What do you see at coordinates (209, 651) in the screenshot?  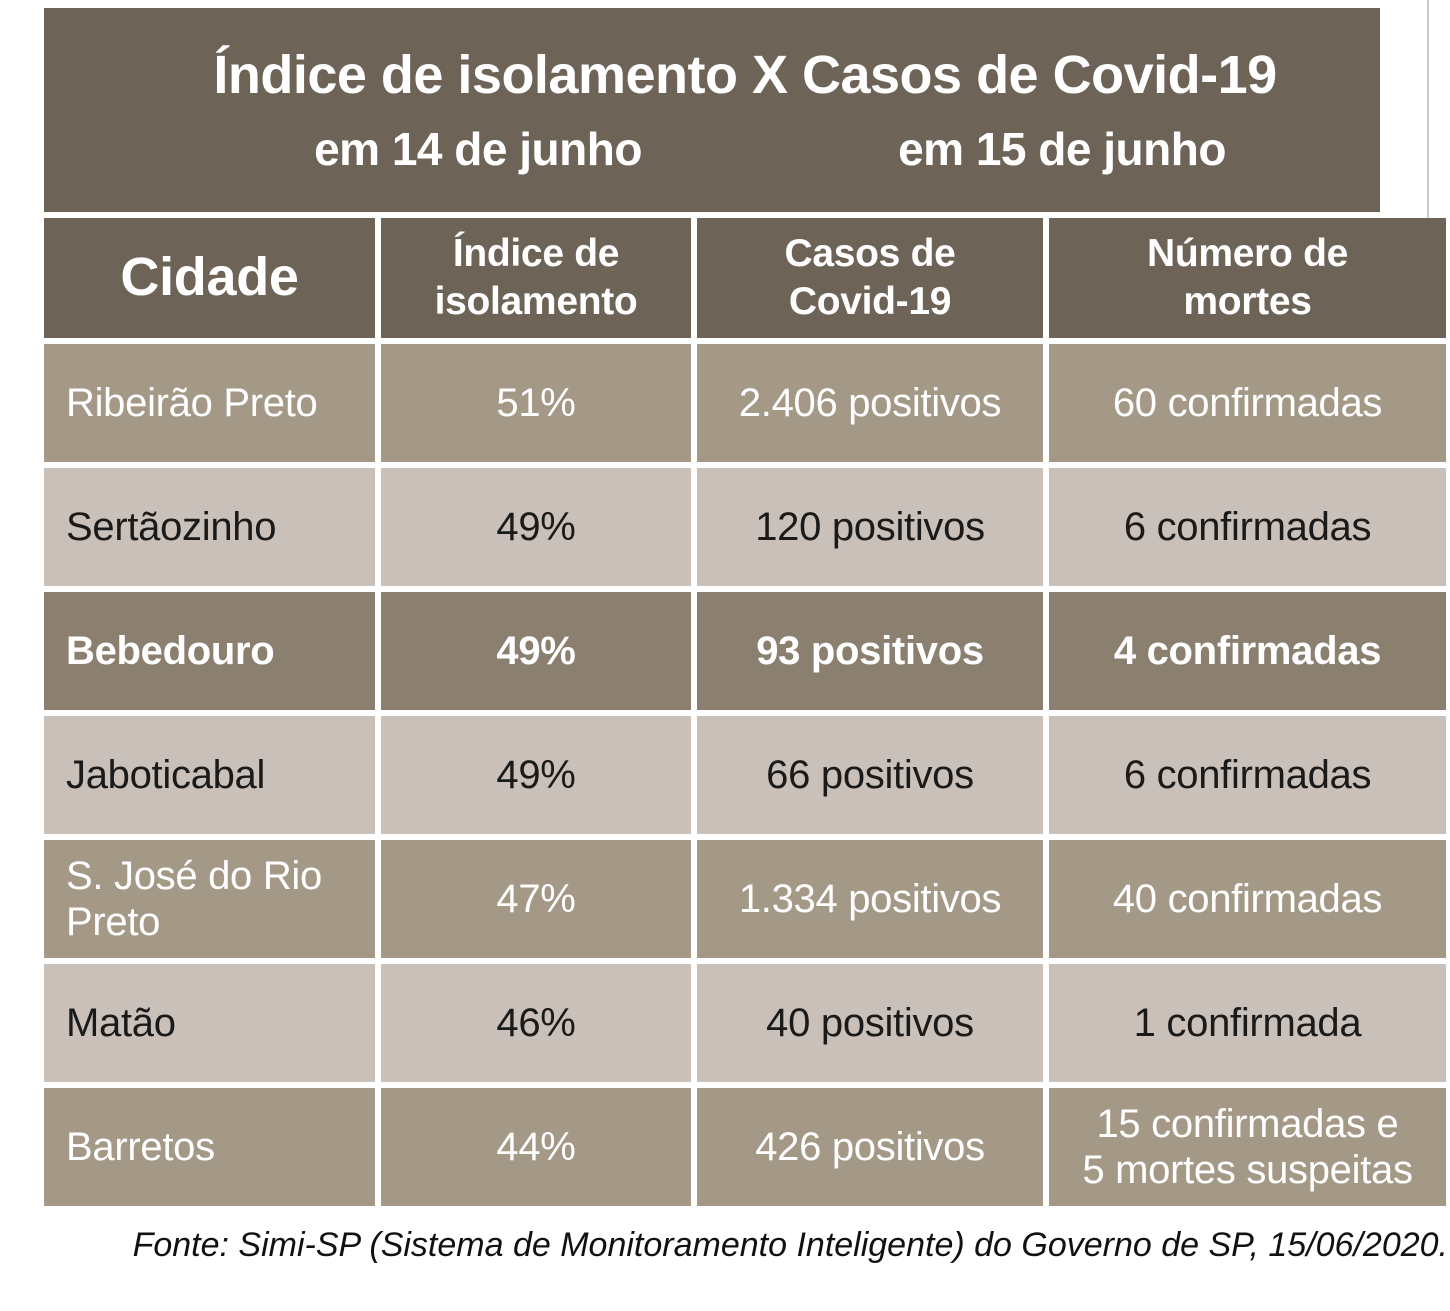 I see `cell-city-highlighted: Bebedouro` at bounding box center [209, 651].